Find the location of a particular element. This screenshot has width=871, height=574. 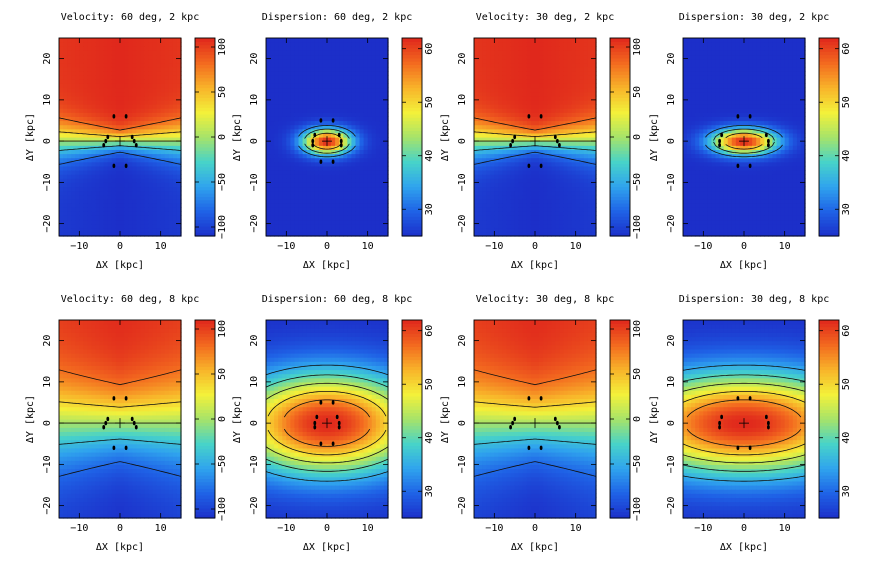

contour-line is located at coordinates (327, 135).